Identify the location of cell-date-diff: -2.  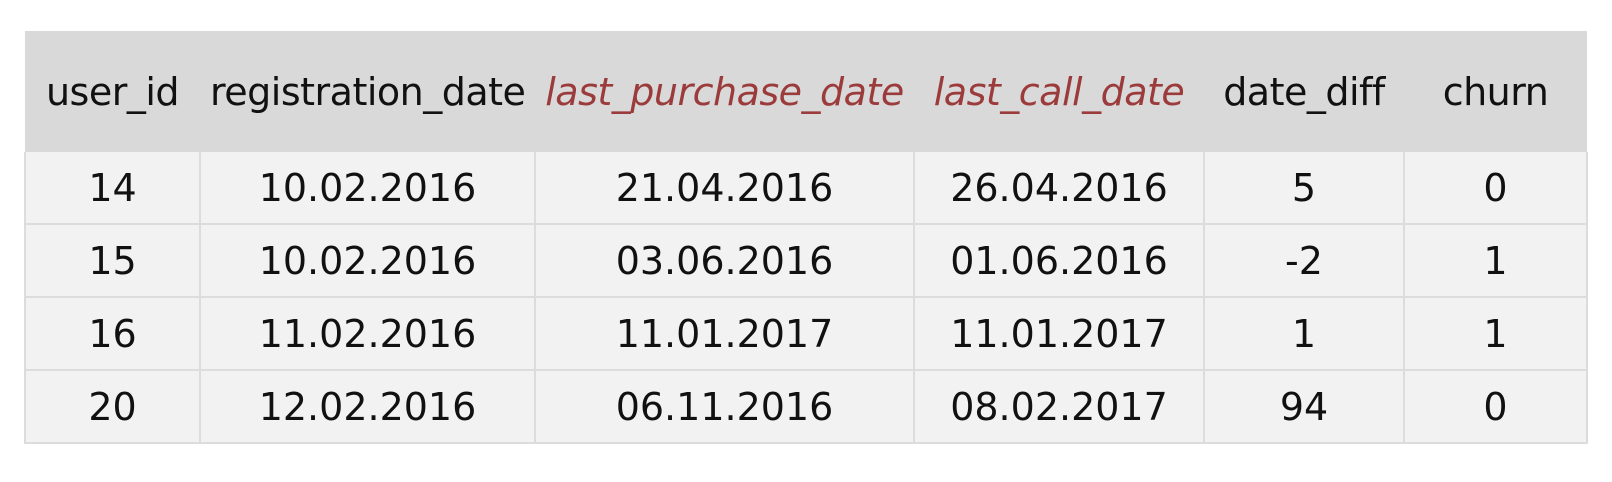
(1304, 260).